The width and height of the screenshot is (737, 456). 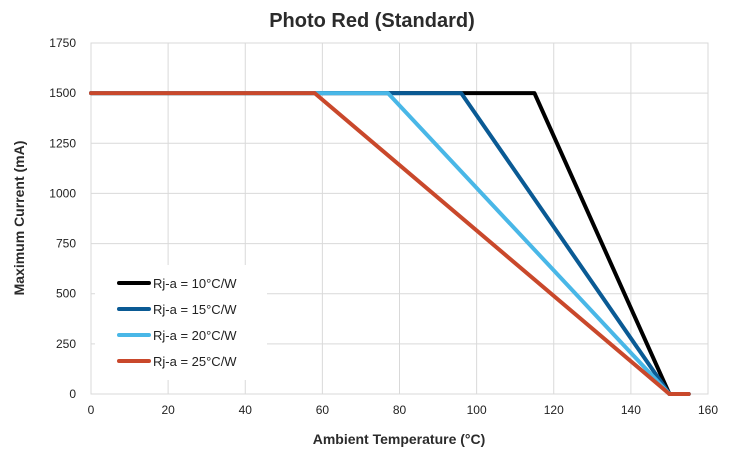 What do you see at coordinates (62, 93) in the screenshot?
I see `y-tick-label: 1500` at bounding box center [62, 93].